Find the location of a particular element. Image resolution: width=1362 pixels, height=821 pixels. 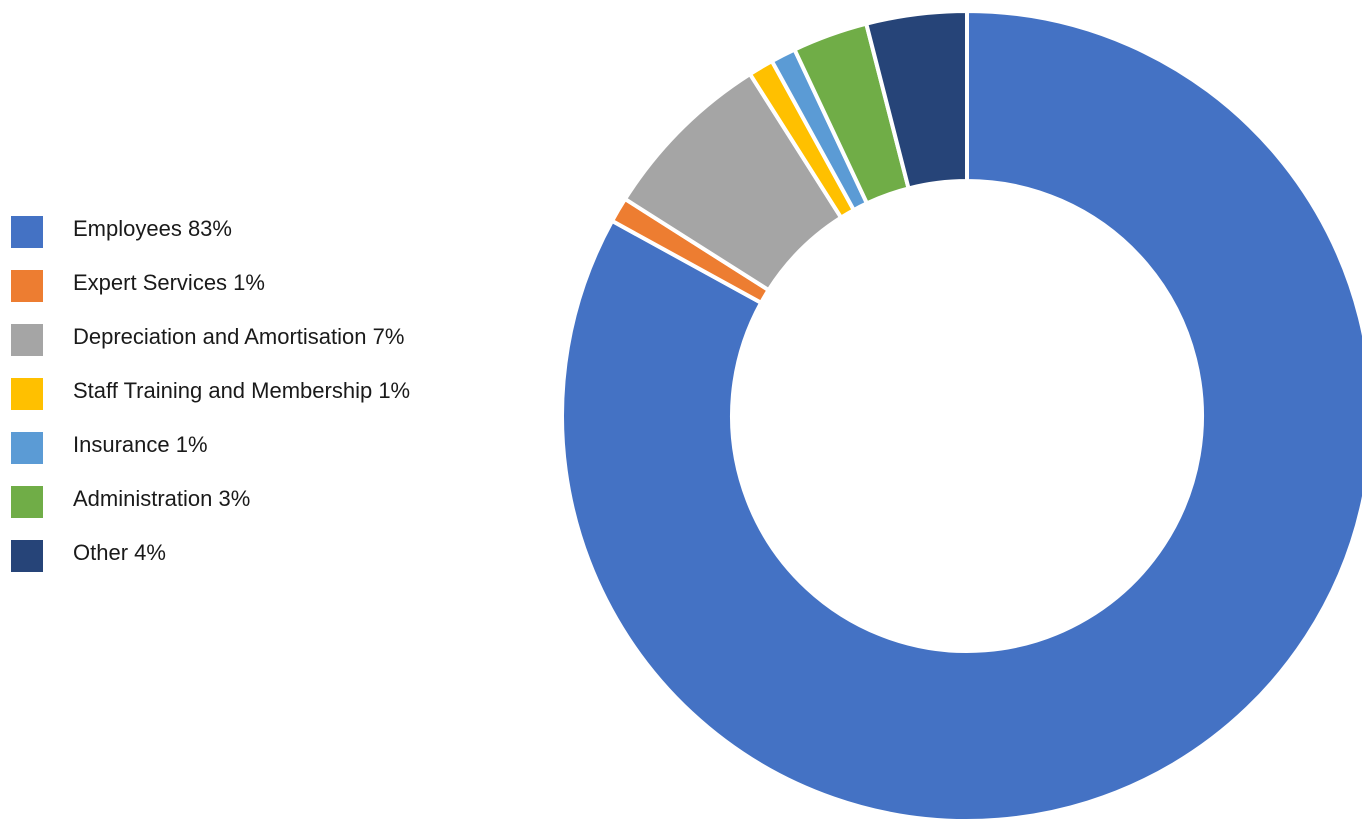

legend-item-other: Other 4% is located at coordinates (271, 553).